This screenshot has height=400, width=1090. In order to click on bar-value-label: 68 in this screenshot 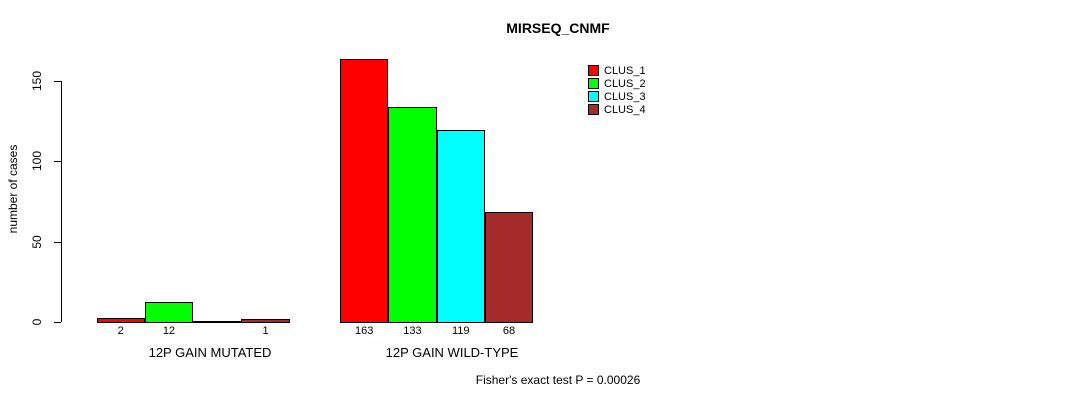, I will do `click(509, 331)`.